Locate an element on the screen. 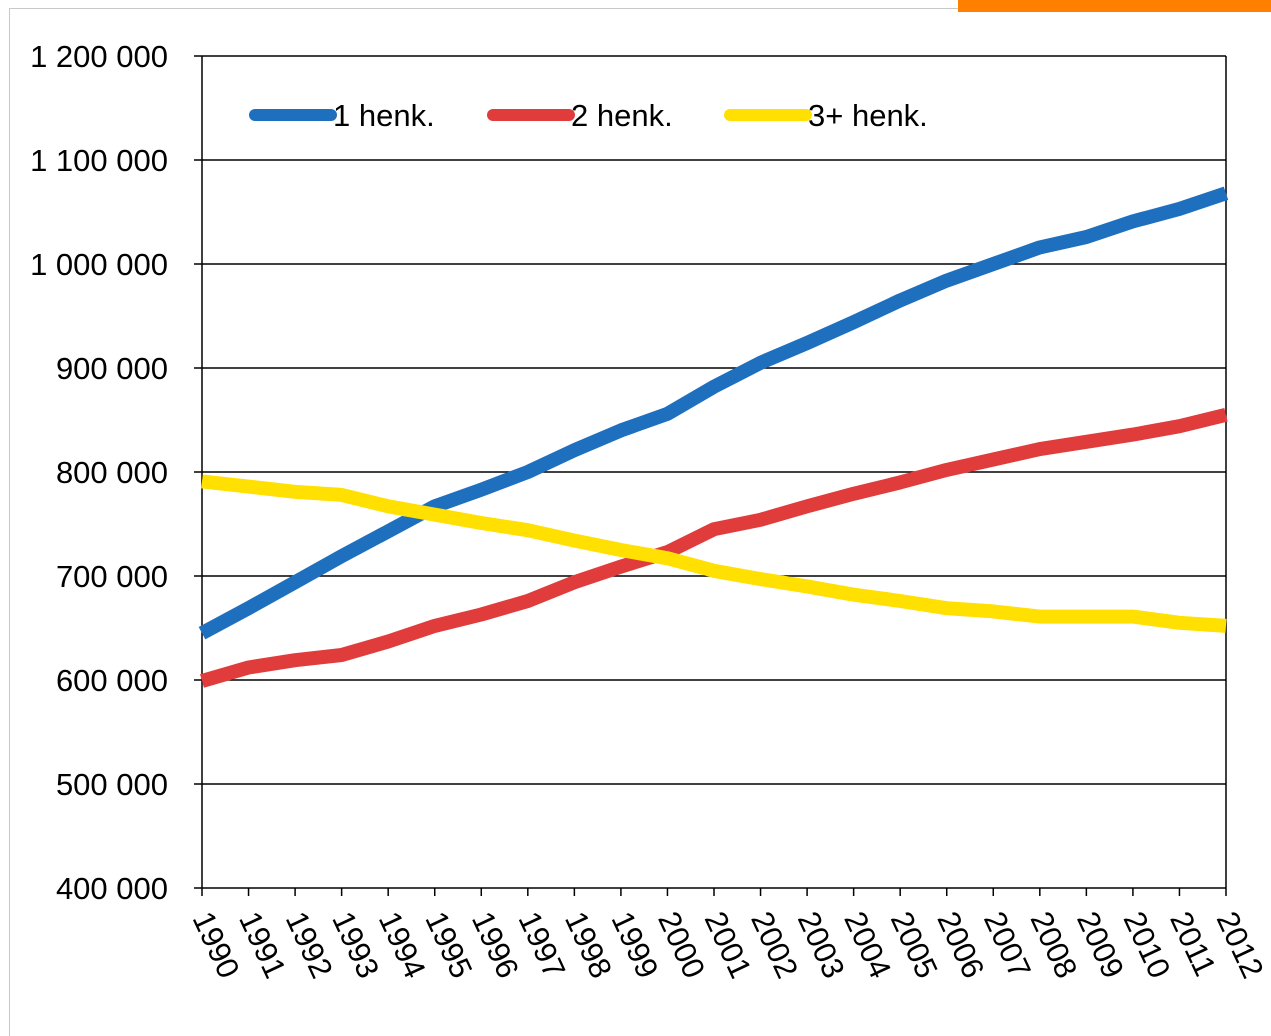 The height and width of the screenshot is (1036, 1271). y-tick-label: 500 000 is located at coordinates (112, 784).